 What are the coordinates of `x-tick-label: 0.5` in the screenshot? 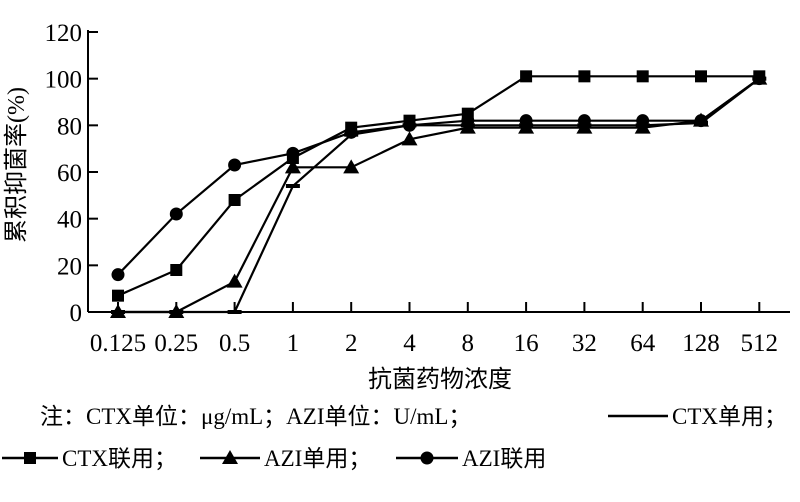 It's located at (234, 343).